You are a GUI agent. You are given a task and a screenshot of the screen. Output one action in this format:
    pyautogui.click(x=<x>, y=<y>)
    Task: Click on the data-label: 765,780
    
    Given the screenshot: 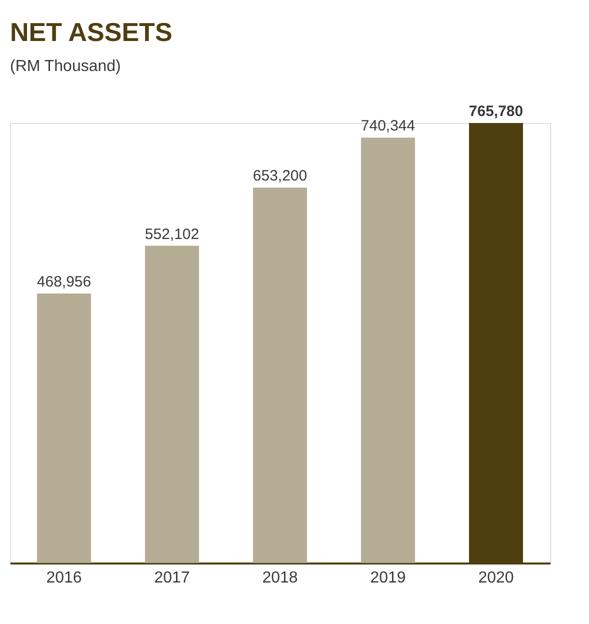 What is the action you would take?
    pyautogui.click(x=496, y=111)
    